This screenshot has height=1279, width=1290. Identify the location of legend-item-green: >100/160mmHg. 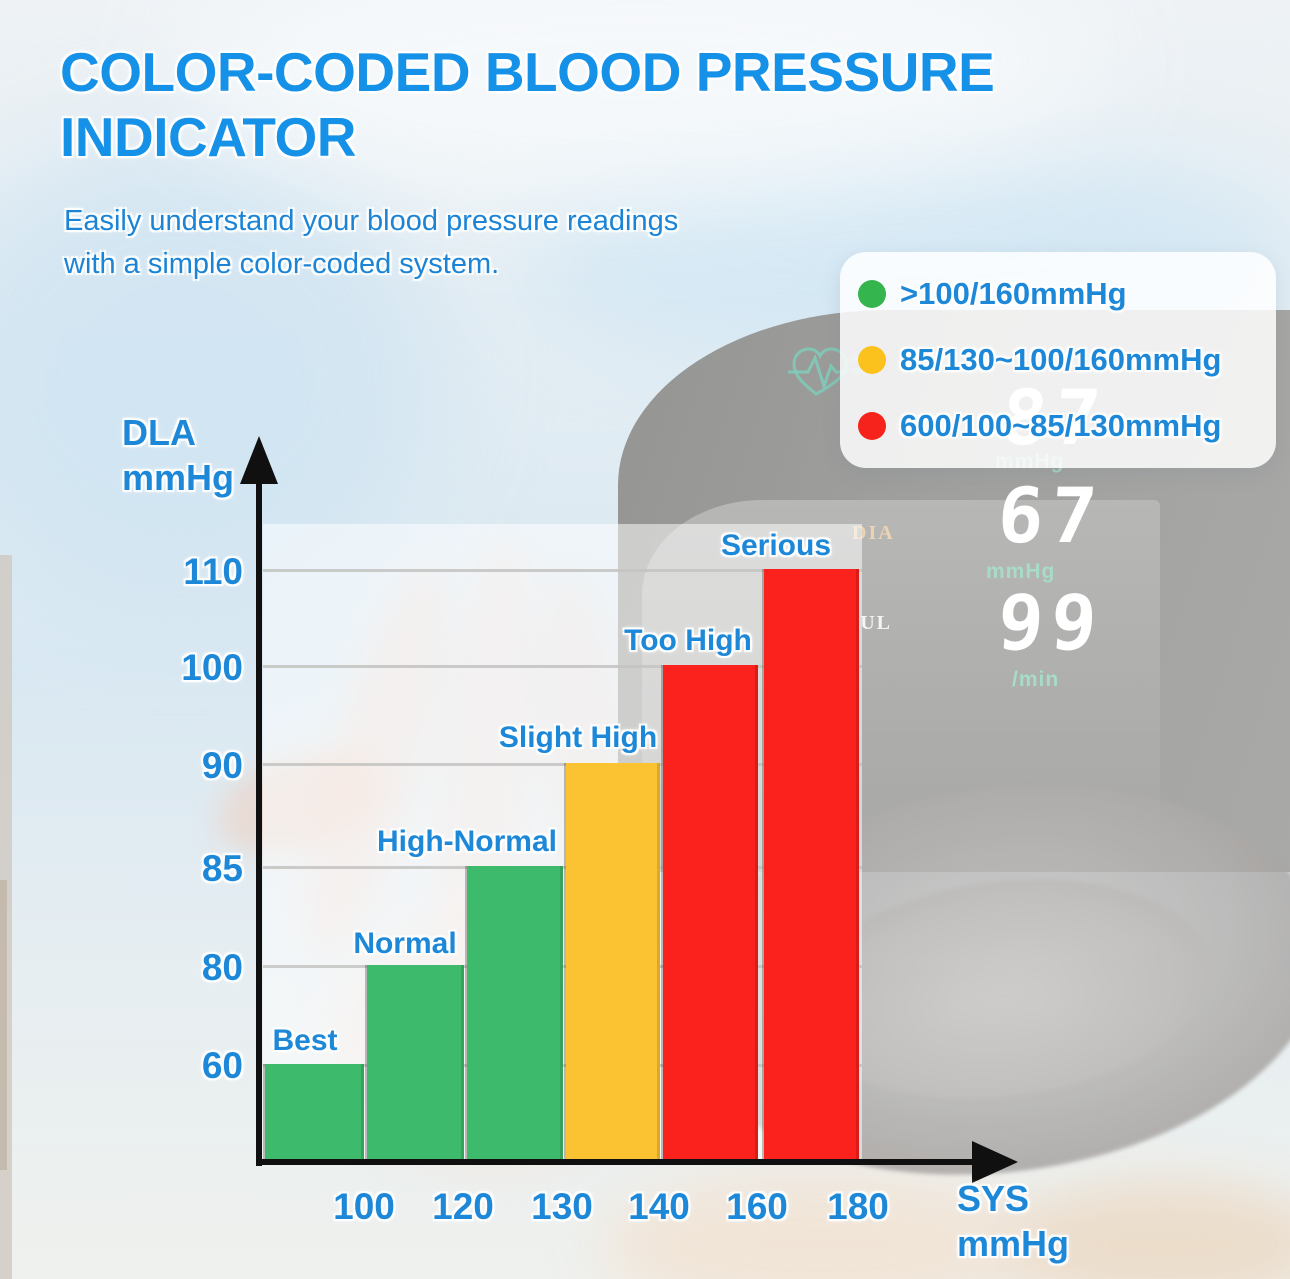
(992, 294).